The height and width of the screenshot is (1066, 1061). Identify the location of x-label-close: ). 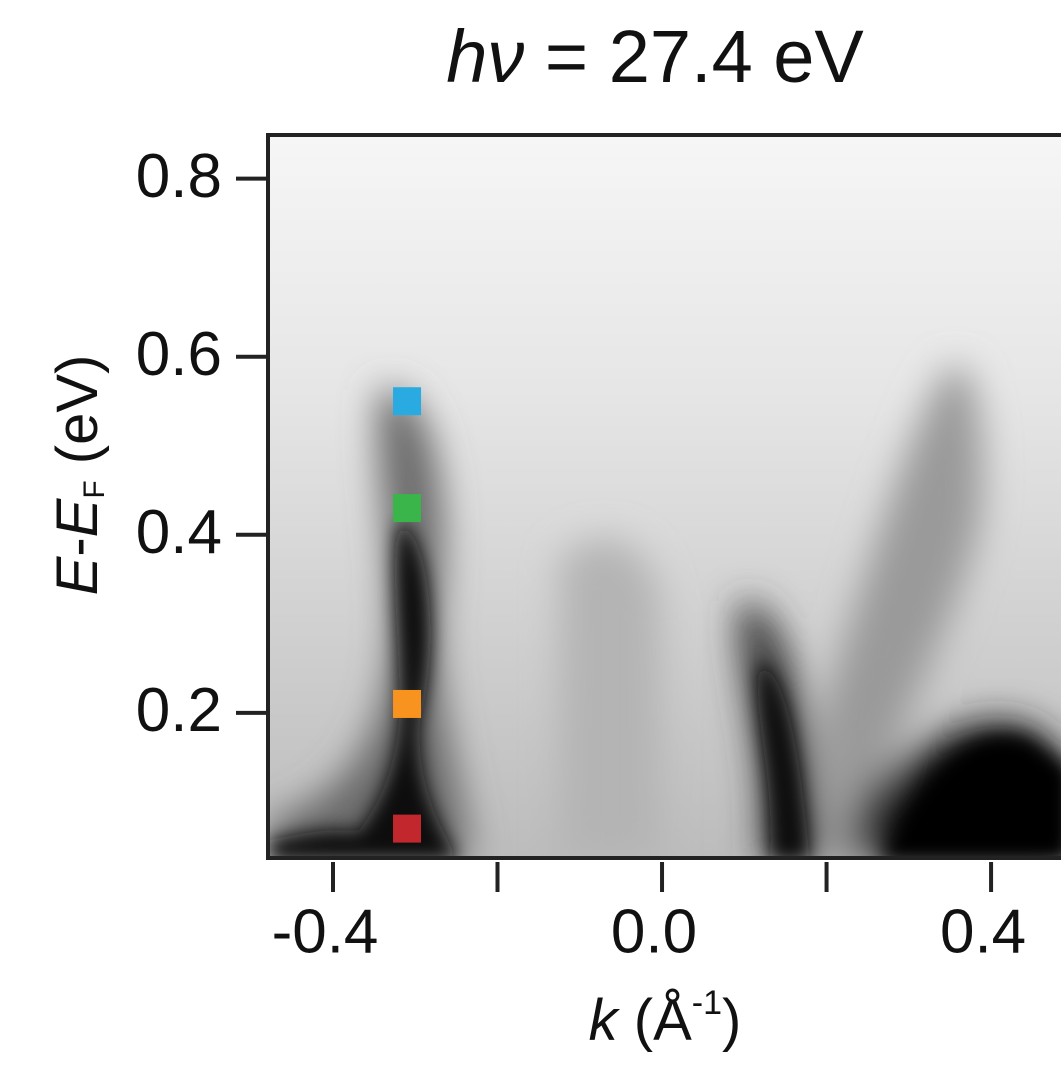
(731, 1020).